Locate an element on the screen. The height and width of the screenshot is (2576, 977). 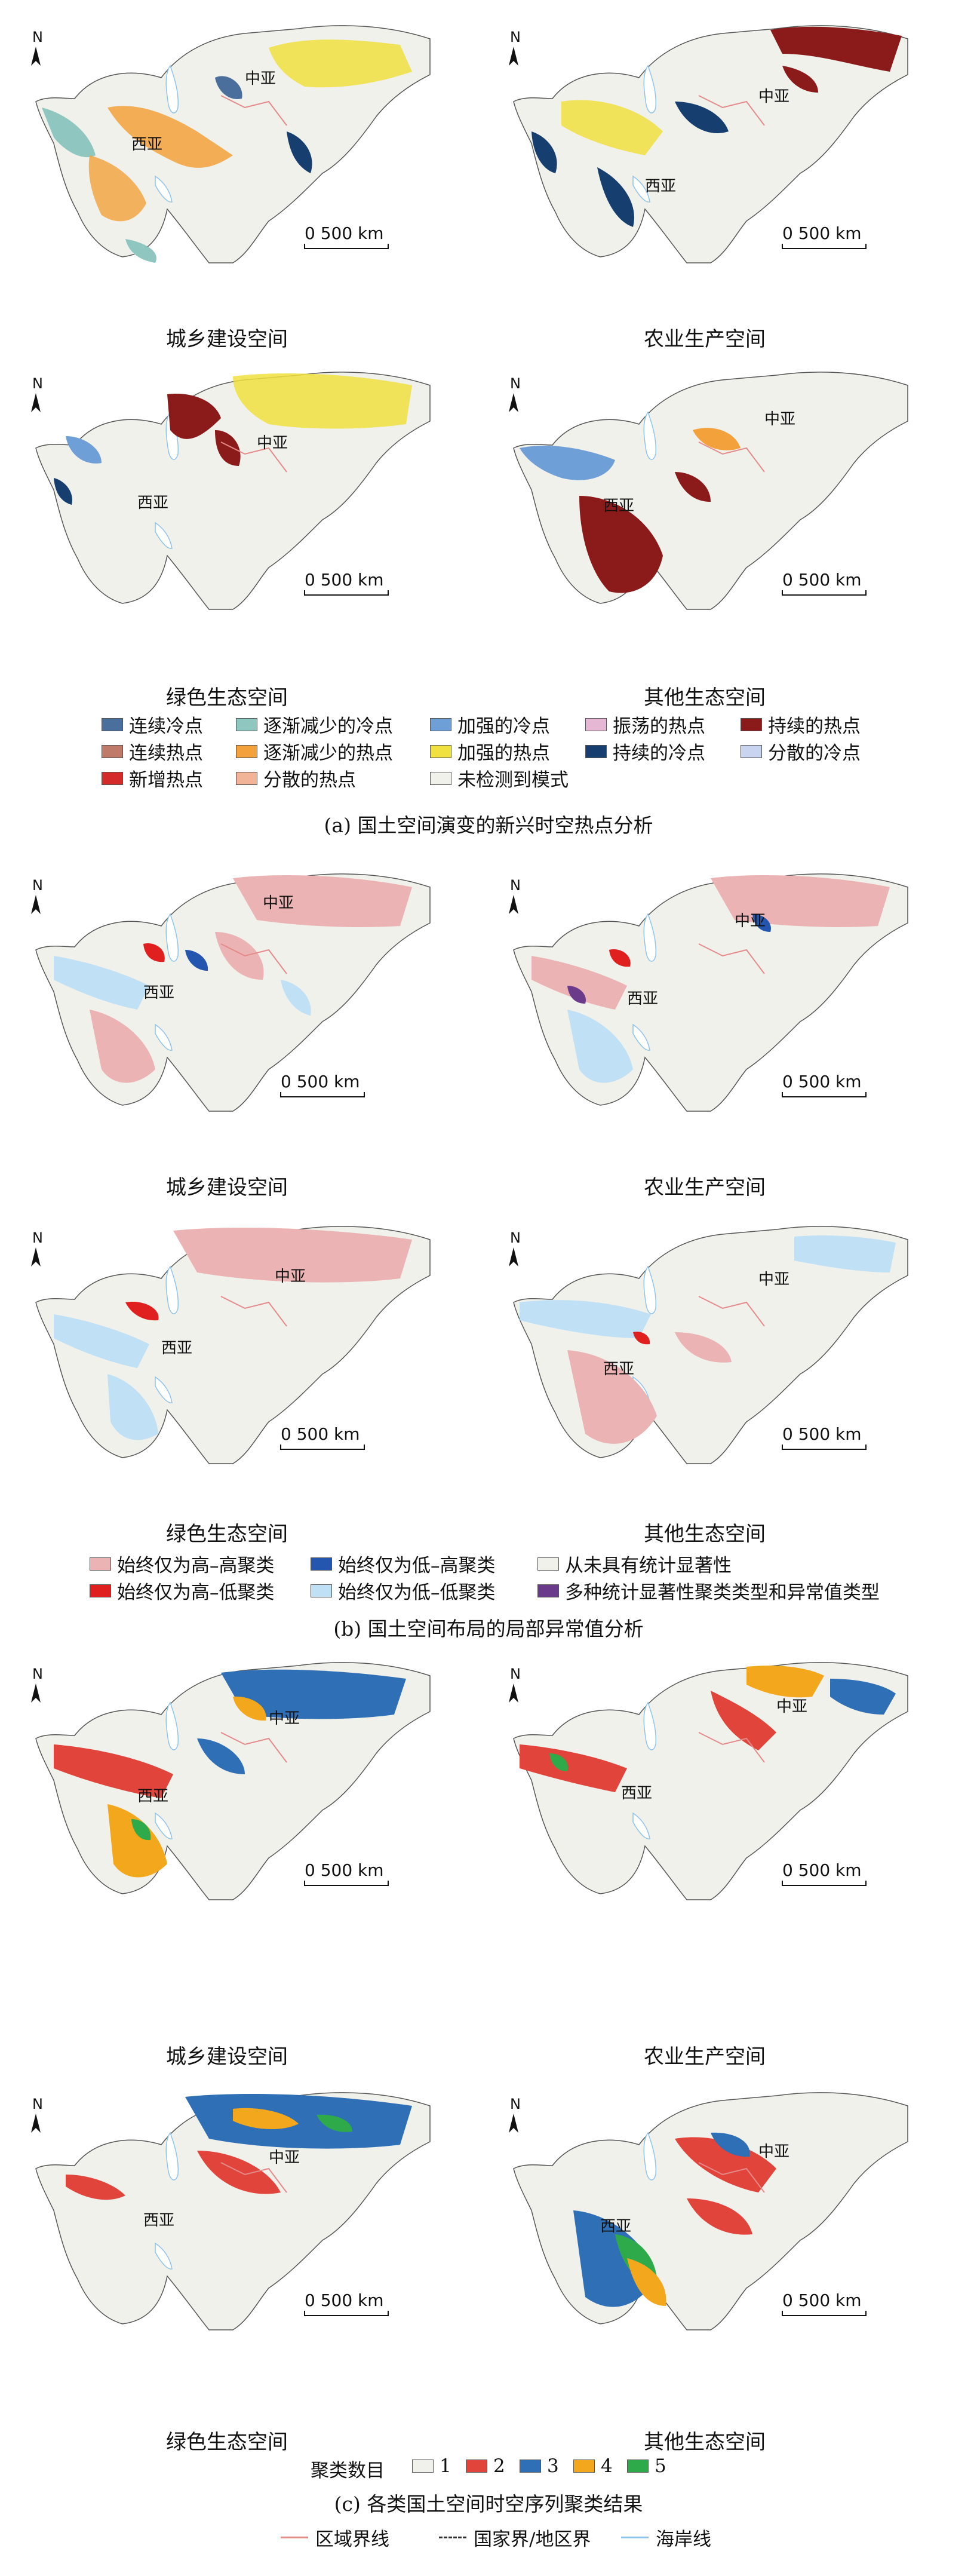
caption-a: (a) 国土空间演变的新兴时空热点分析 is located at coordinates (489, 825).